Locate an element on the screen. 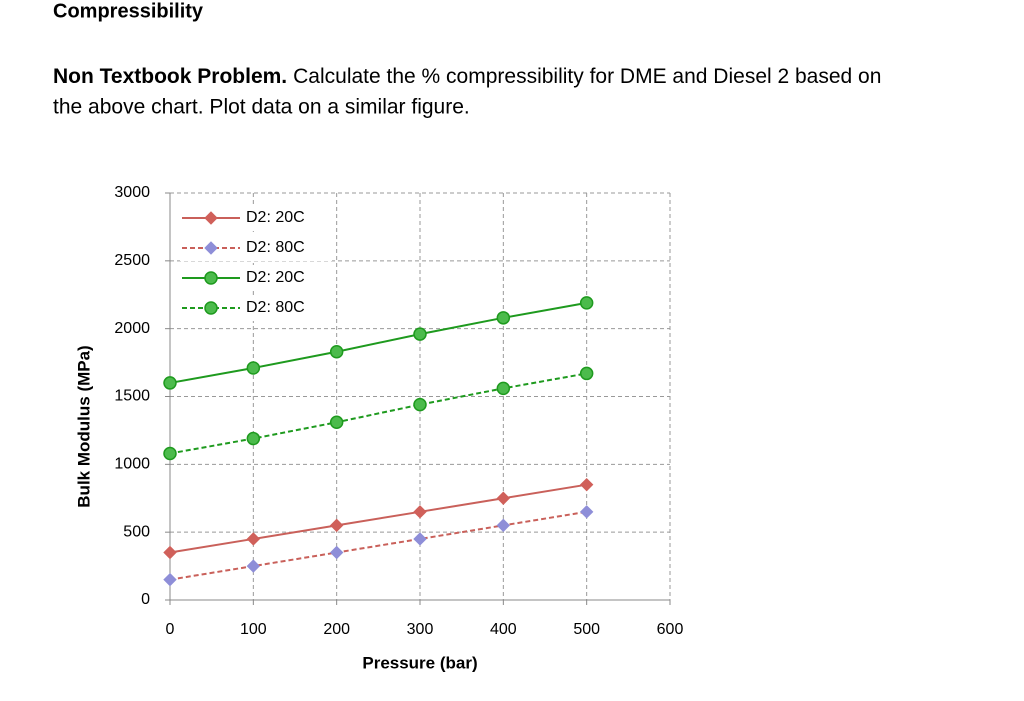  y-tick-label: 2500 is located at coordinates (132, 260).